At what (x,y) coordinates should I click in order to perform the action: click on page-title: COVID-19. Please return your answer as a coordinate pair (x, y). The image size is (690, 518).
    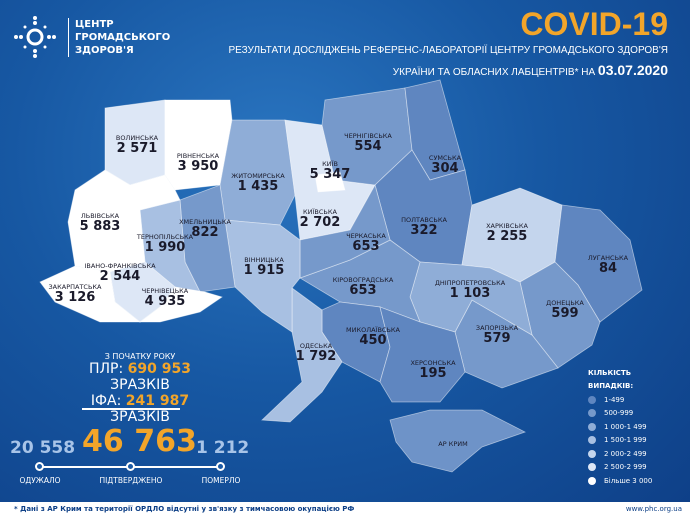
    Looking at the image, I should click on (594, 24).